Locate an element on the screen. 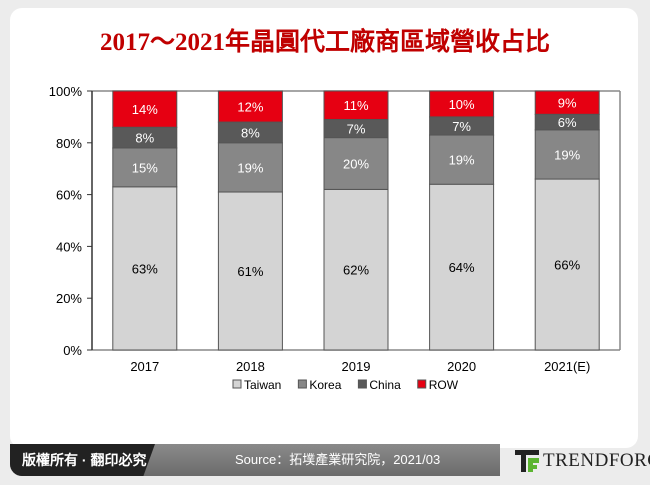 This screenshot has height=485, width=650. data-label: 9% is located at coordinates (567, 103).